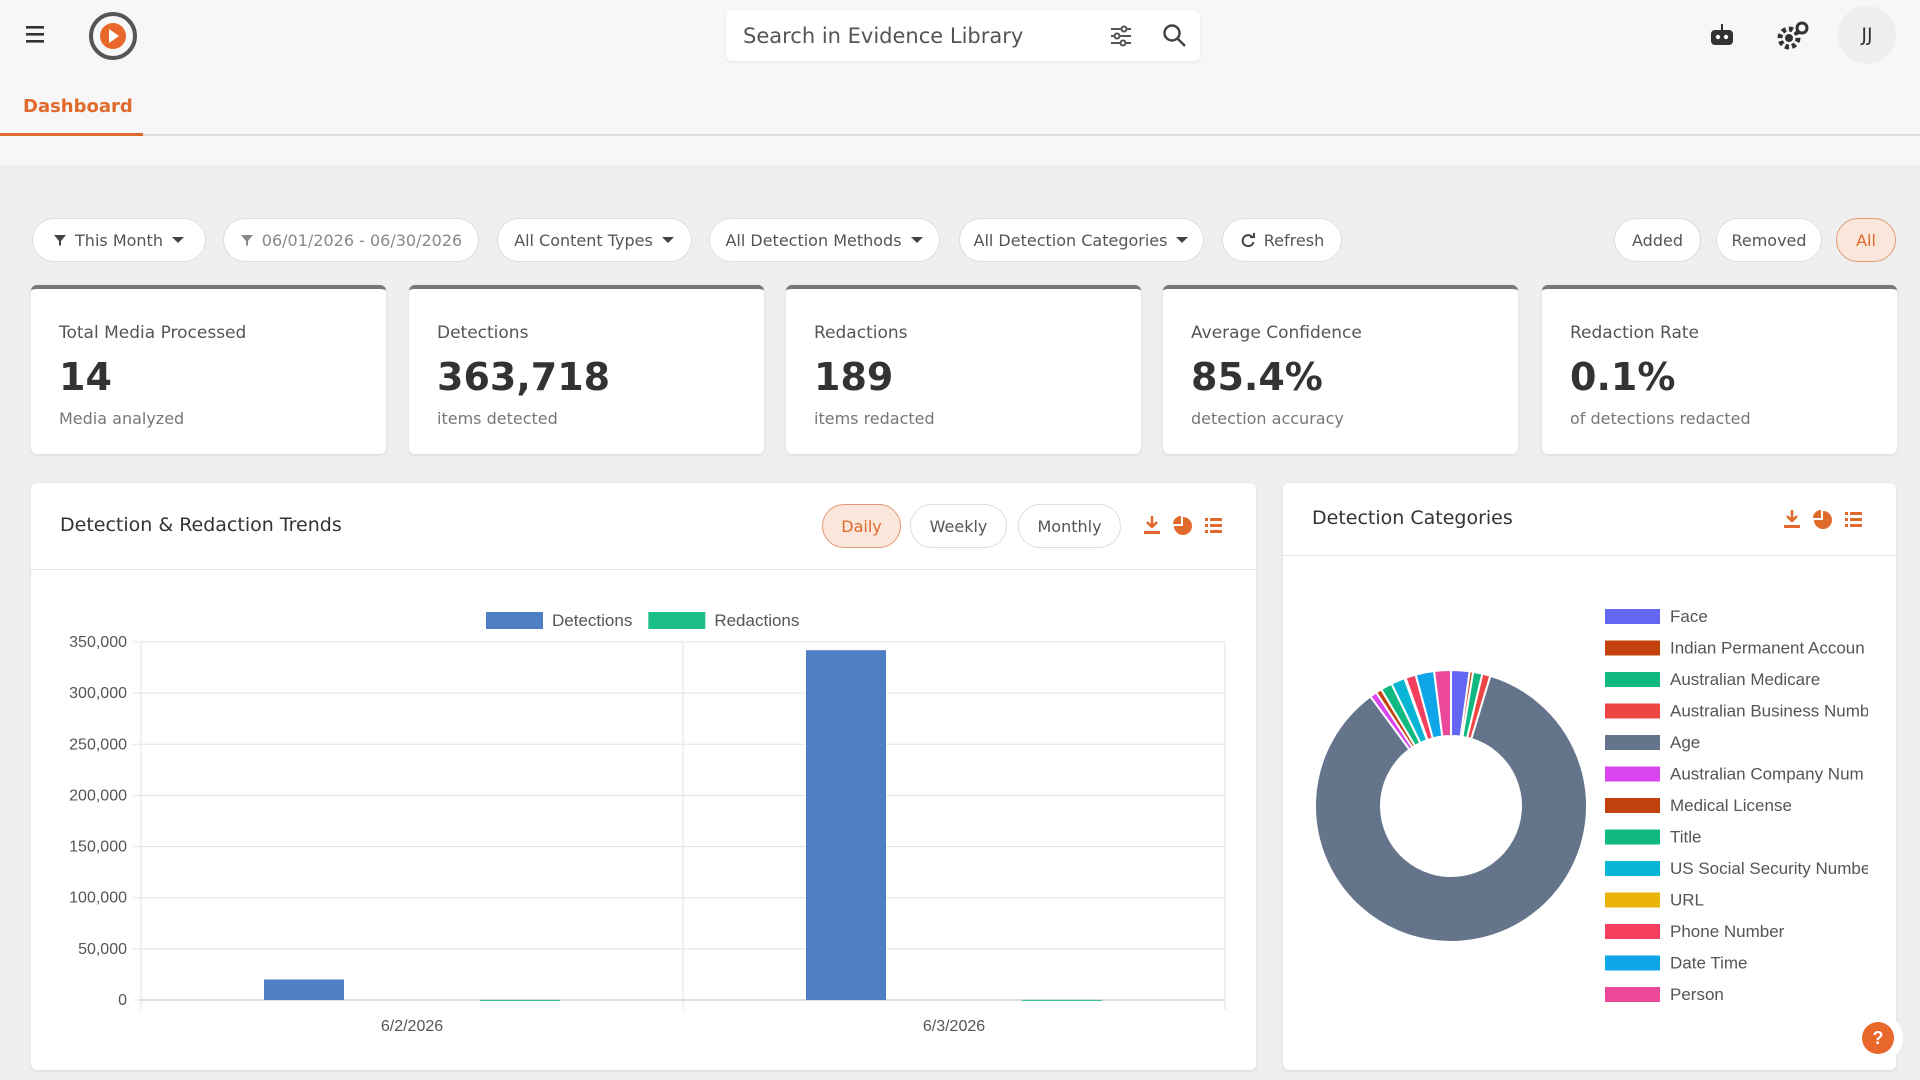  Describe the element at coordinates (963, 369) in the screenshot. I see `stat-card: Redactions 189 items redacted` at that location.